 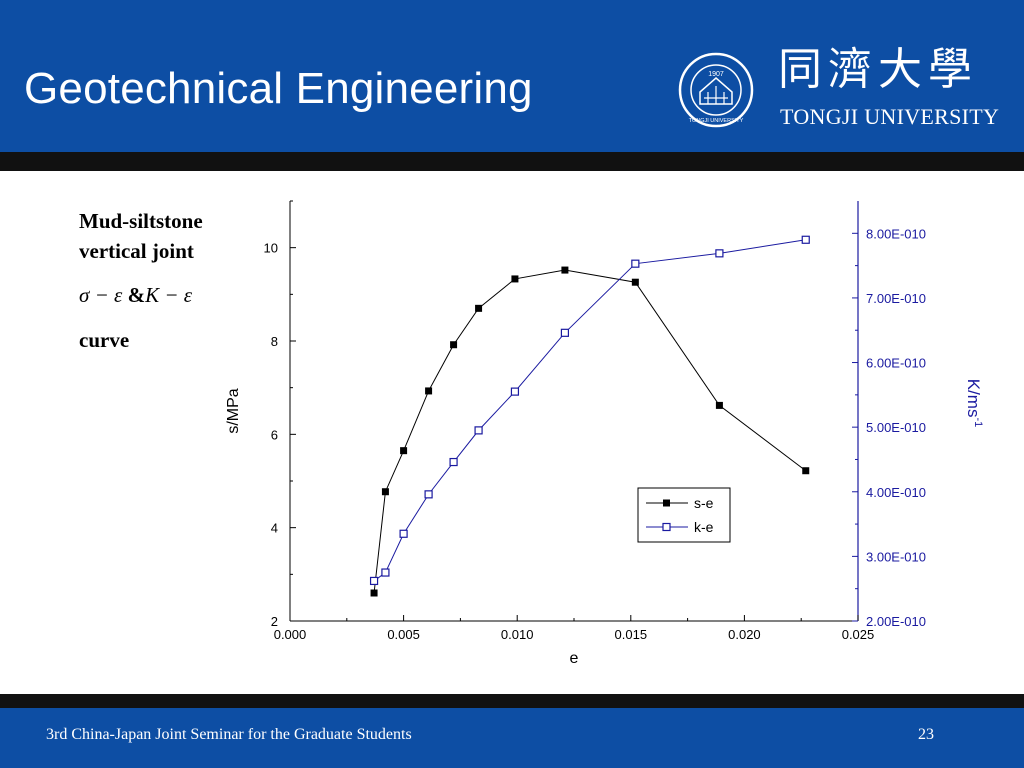 I want to click on legend-label: s-e, so click(x=704, y=503).